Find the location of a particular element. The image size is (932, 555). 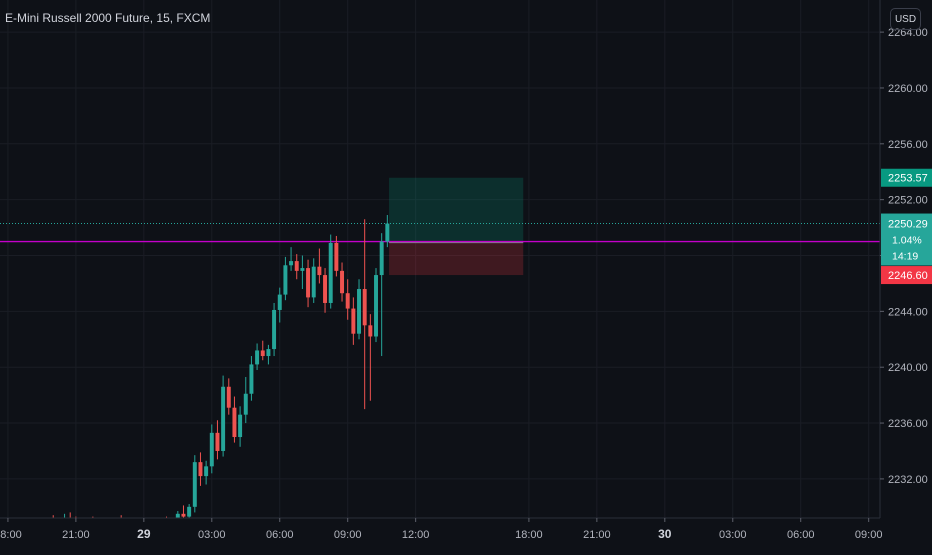

bar-countdown-label: 14:19 is located at coordinates (905, 257).